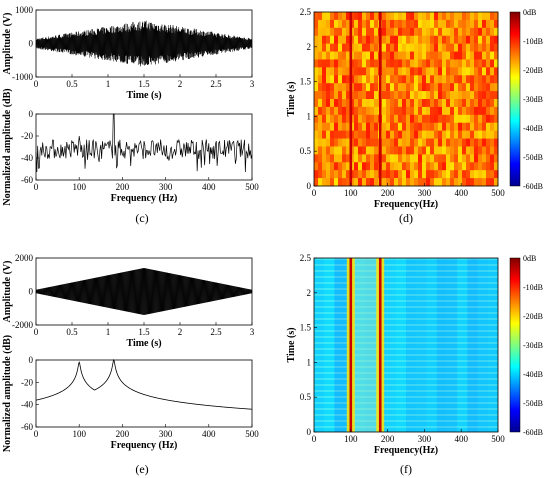 The width and height of the screenshot is (550, 478). Describe the element at coordinates (533, 287) in the screenshot. I see `colorbar-label: -10dB` at that location.